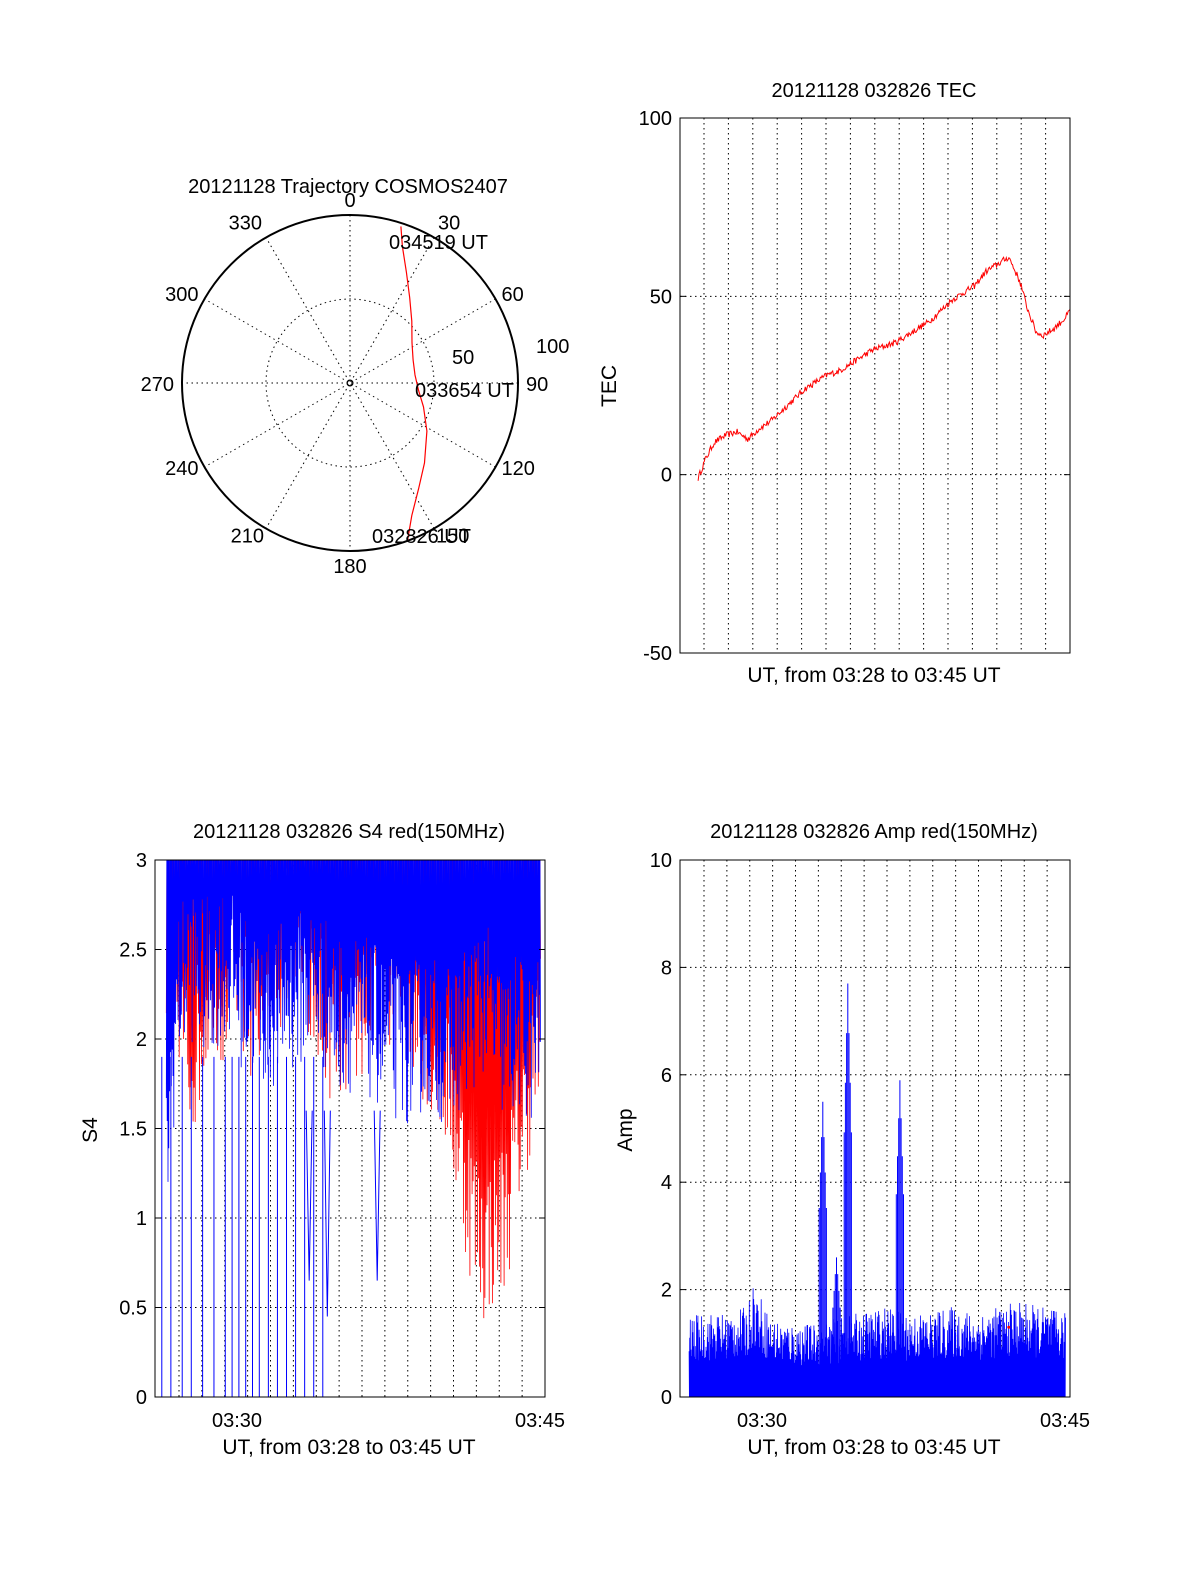 Image resolution: width=1200 pixels, height=1575 pixels. What do you see at coordinates (877, 1190) in the screenshot?
I see `amp-series` at bounding box center [877, 1190].